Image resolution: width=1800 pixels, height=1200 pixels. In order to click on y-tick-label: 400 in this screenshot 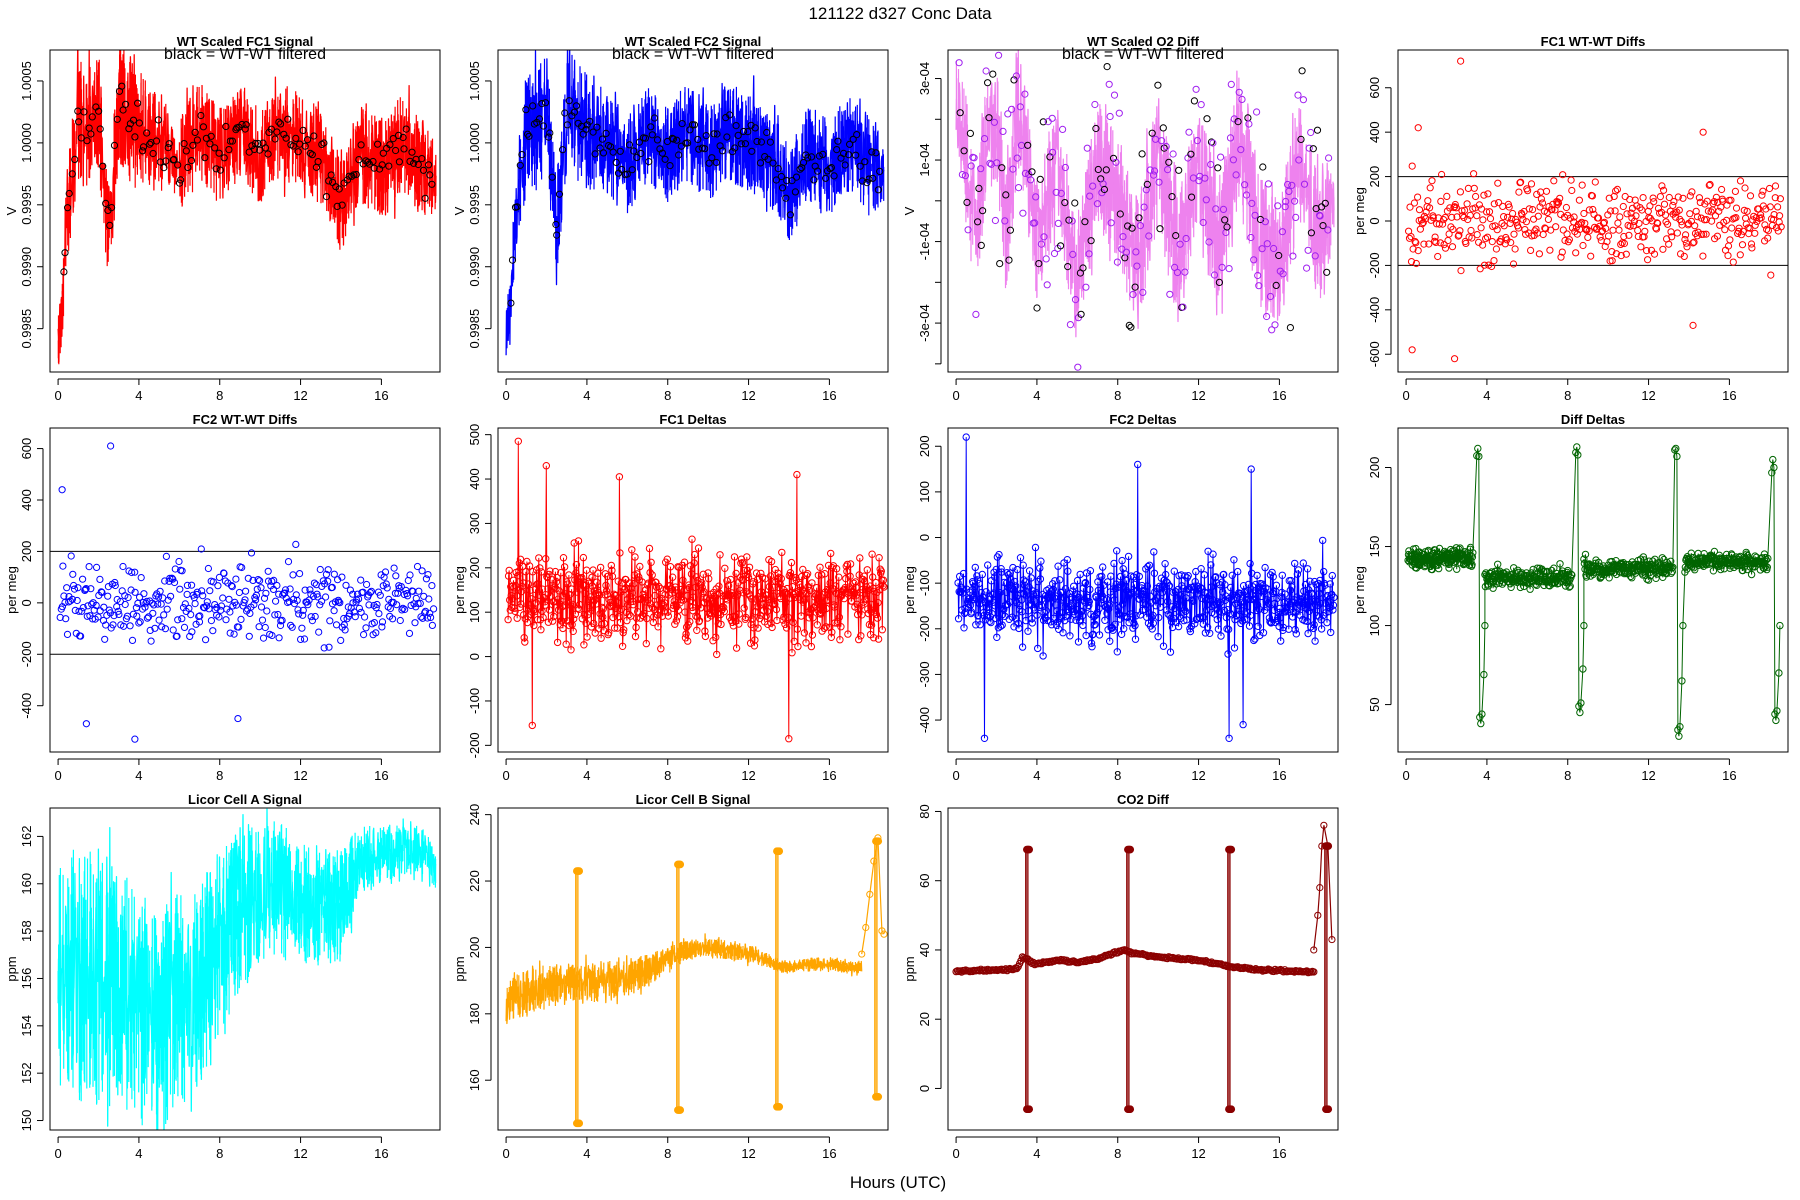, I will do `click(1374, 132)`.